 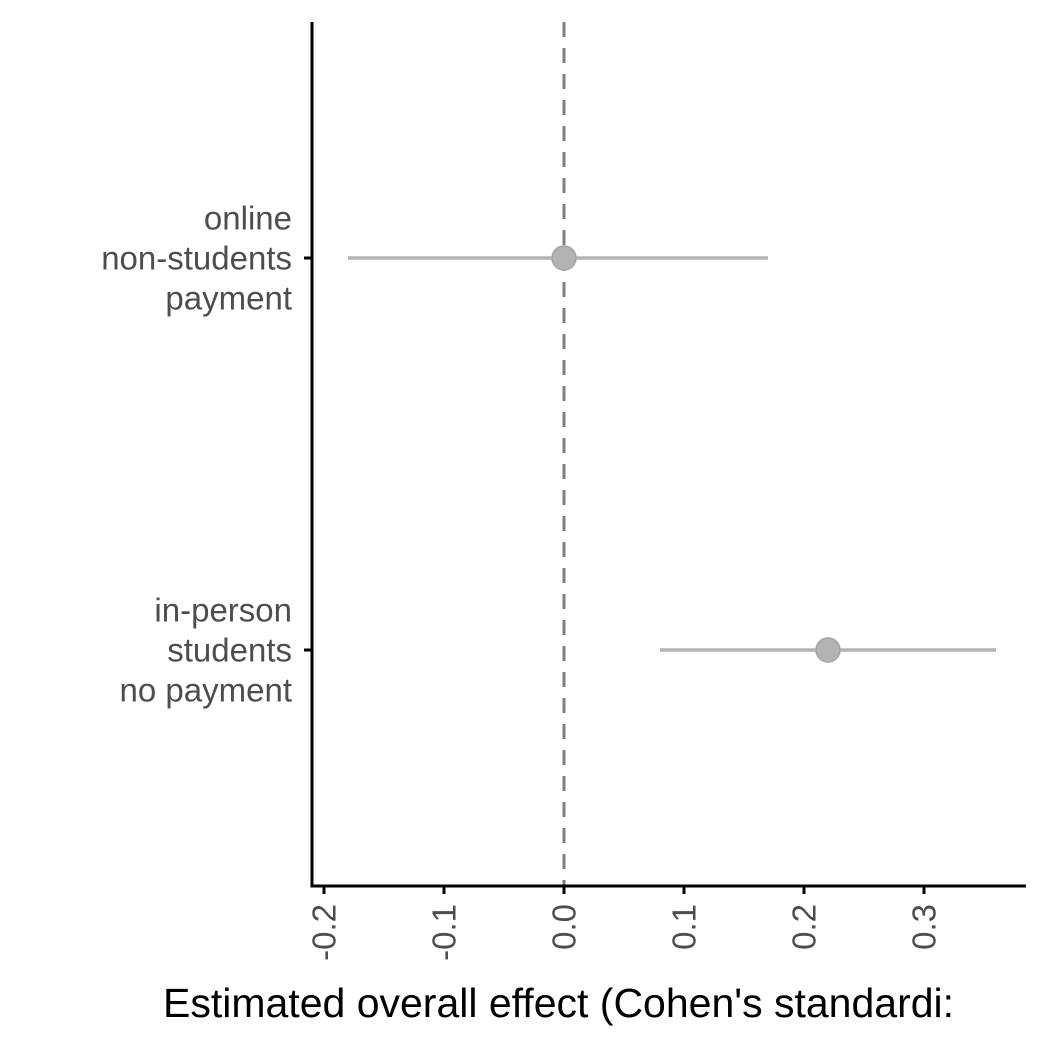 I want to click on y-tick-label-1-line-3: payment, so click(x=228, y=298).